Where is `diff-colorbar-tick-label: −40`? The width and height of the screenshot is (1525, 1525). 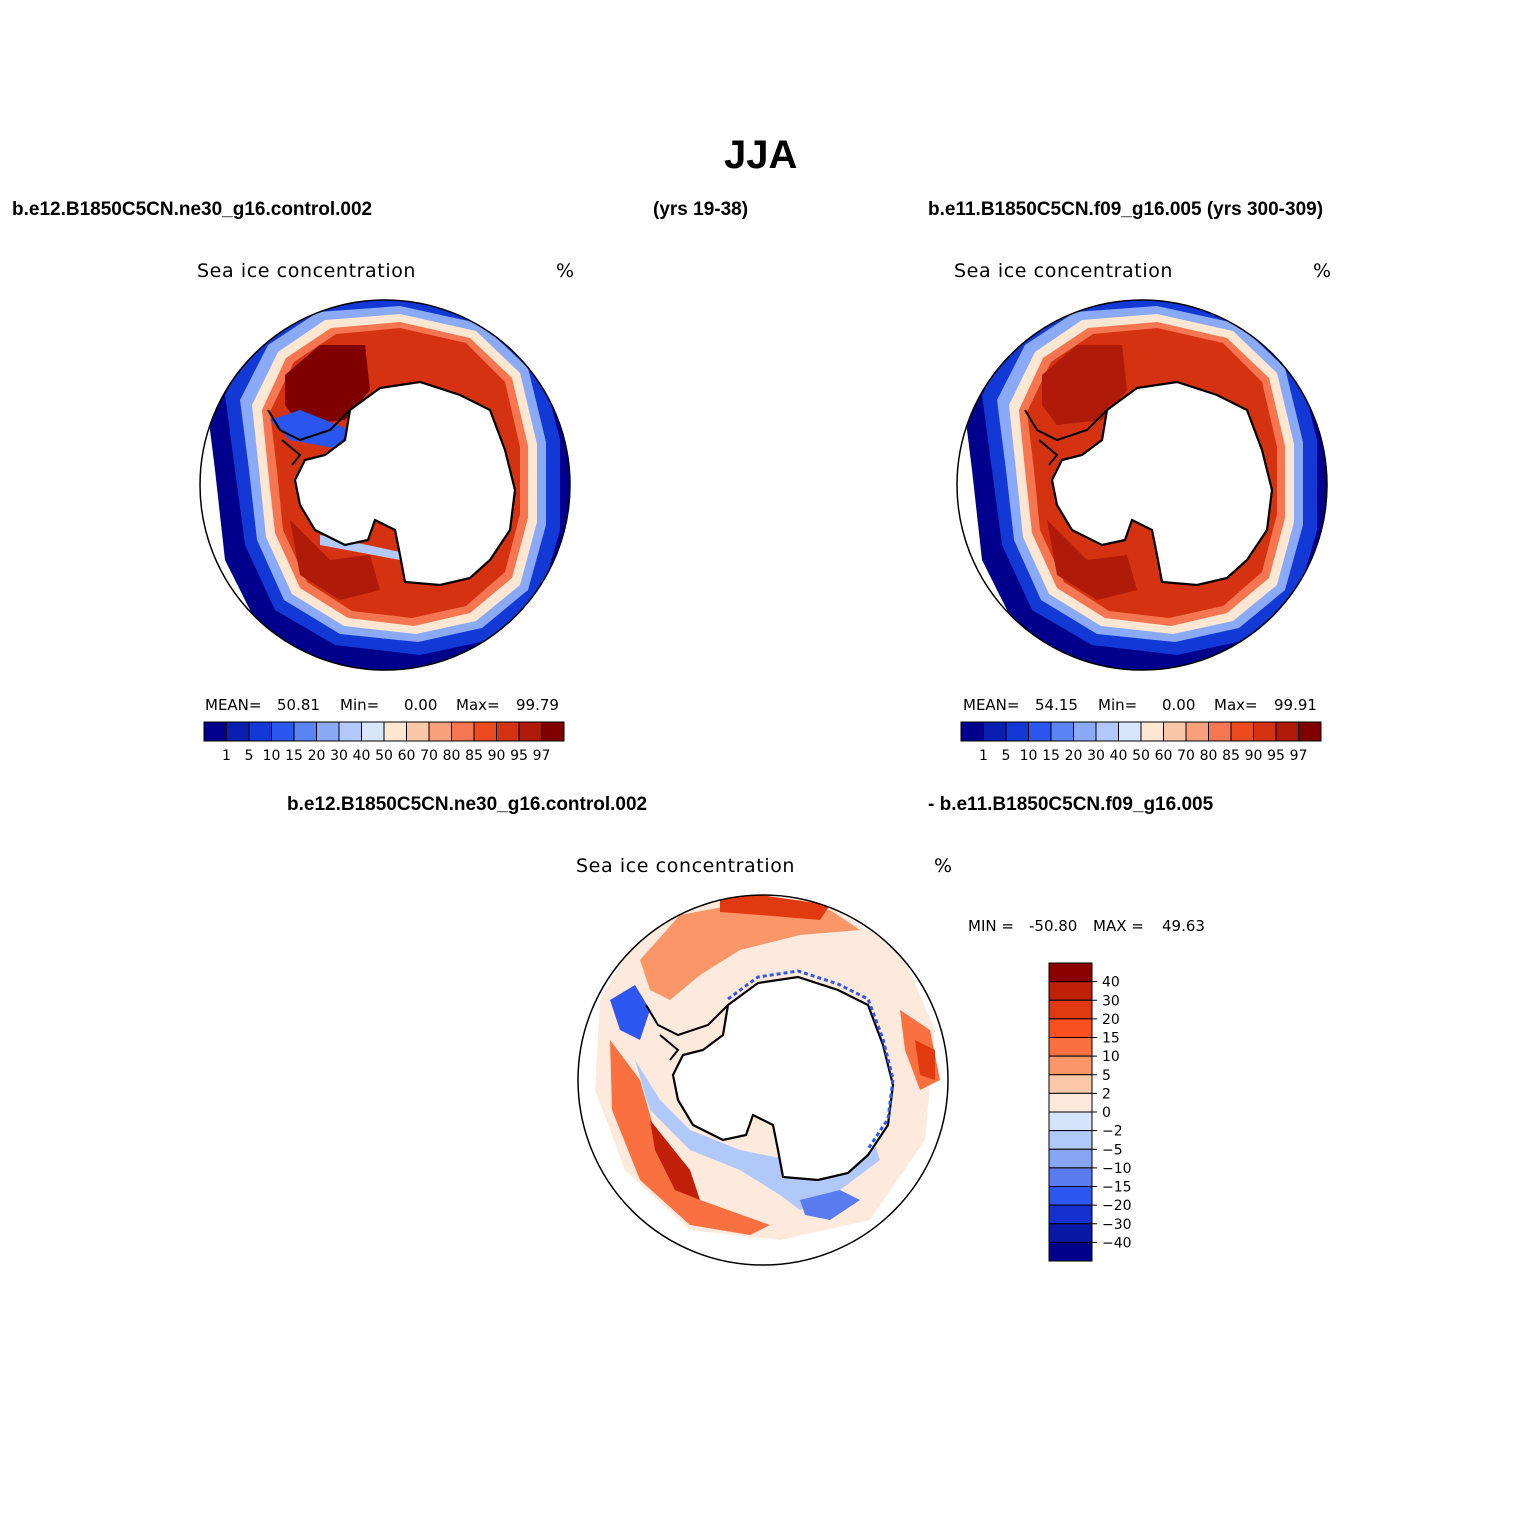 diff-colorbar-tick-label: −40 is located at coordinates (1117, 1243).